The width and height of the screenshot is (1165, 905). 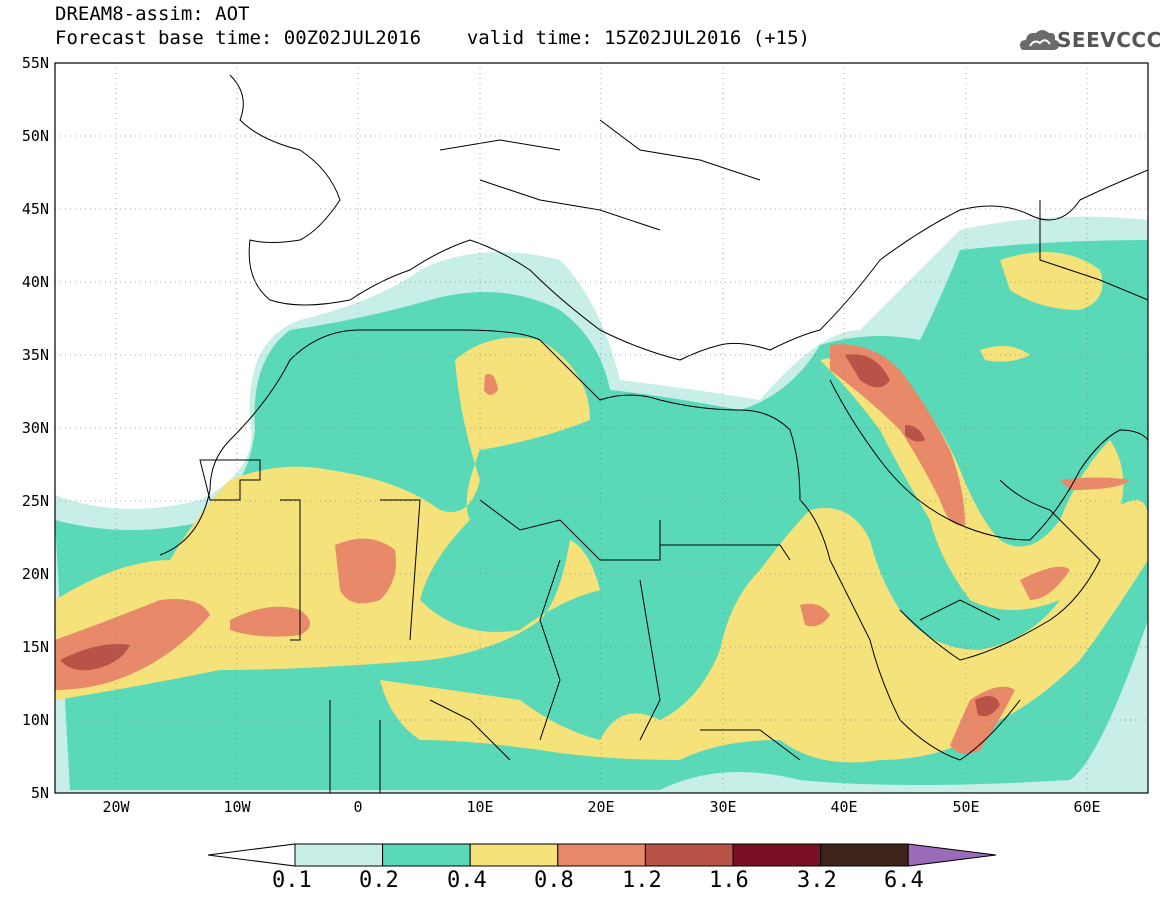 I want to click on lat-label: 10N, so click(x=35, y=720).